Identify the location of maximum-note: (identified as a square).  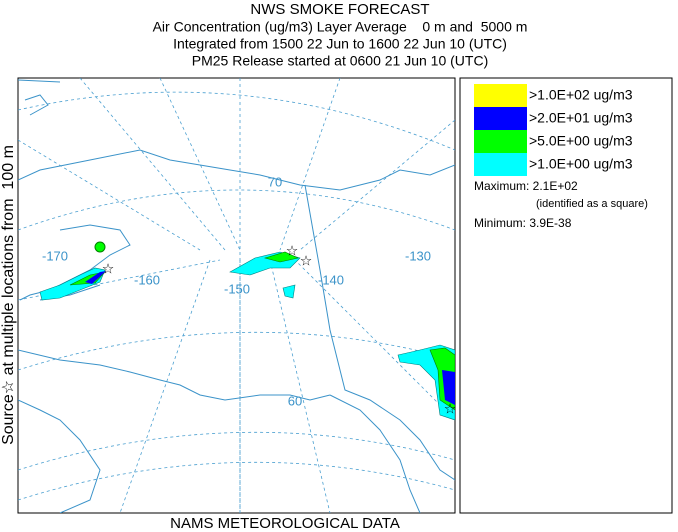
(592, 204).